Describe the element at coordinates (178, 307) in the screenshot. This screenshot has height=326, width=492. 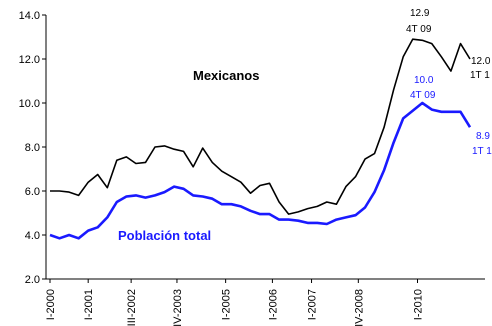
I see `x-tick-label: IV-2003` at that location.